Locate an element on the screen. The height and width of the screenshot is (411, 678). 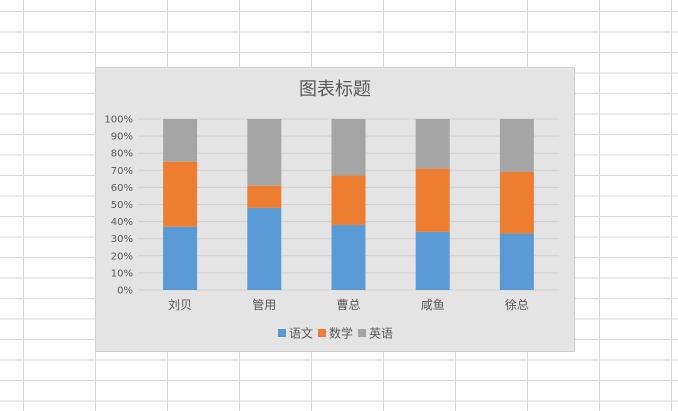
x-category-label: 曹总 is located at coordinates (348, 305).